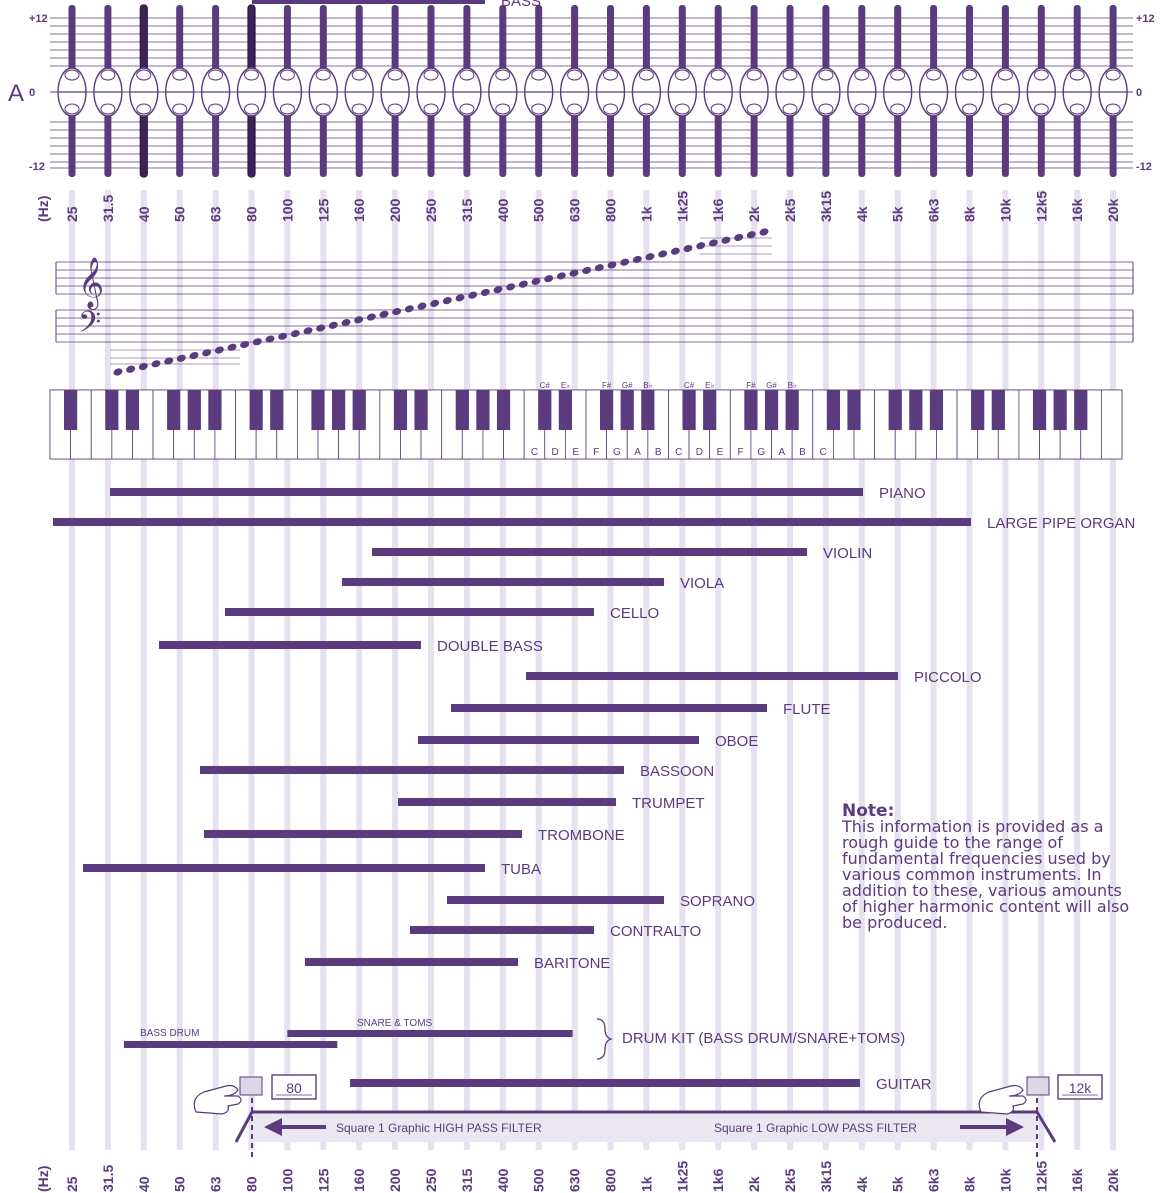 The height and width of the screenshot is (1193, 1164). Describe the element at coordinates (252, 1184) in the screenshot. I see `hz-label-bottom-80: 80` at that location.